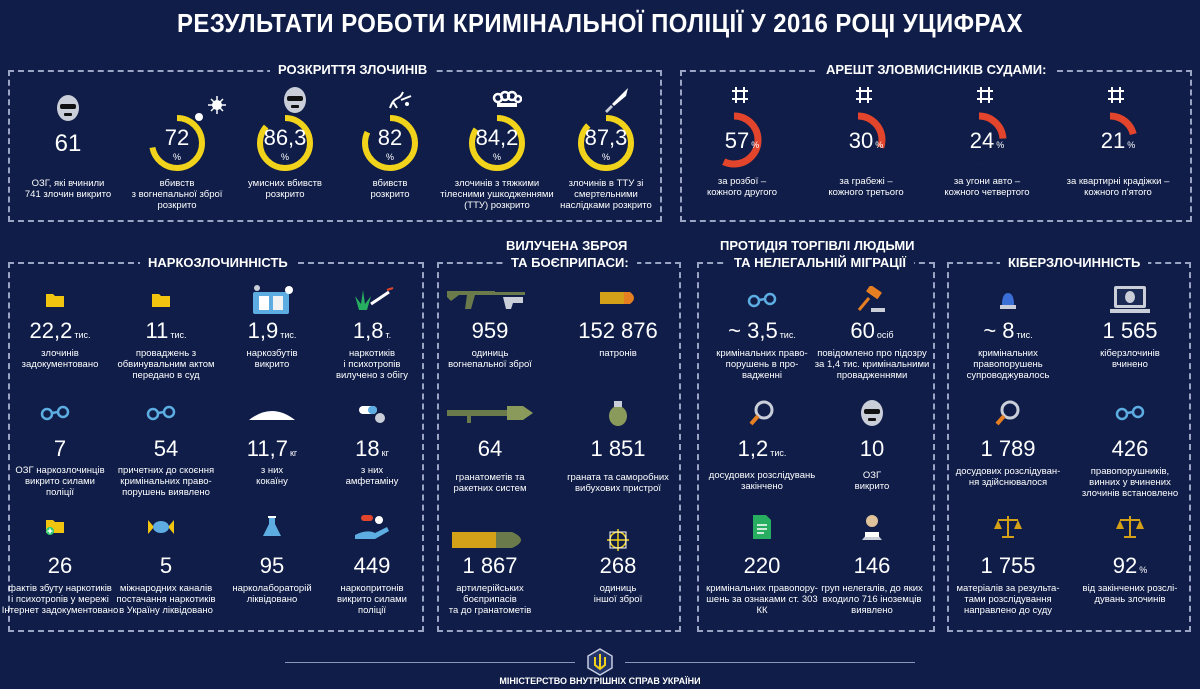  I want to click on stat-caption: умисних вбивств розкрито, so click(285, 189).